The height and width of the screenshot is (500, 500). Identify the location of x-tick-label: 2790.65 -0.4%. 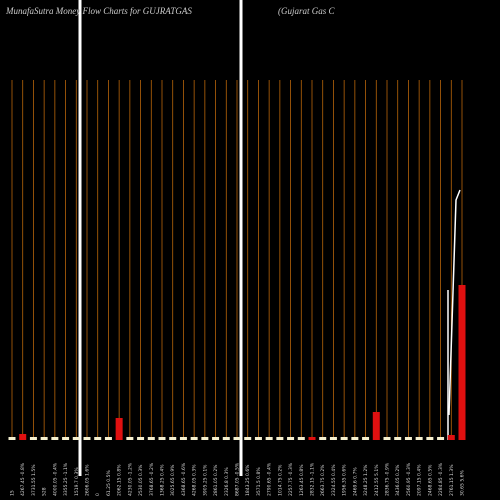
(270, 479).